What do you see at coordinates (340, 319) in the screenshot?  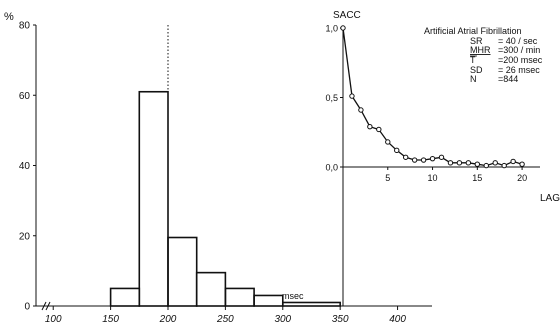 I see `histogram-x-tick-label: 350` at bounding box center [340, 319].